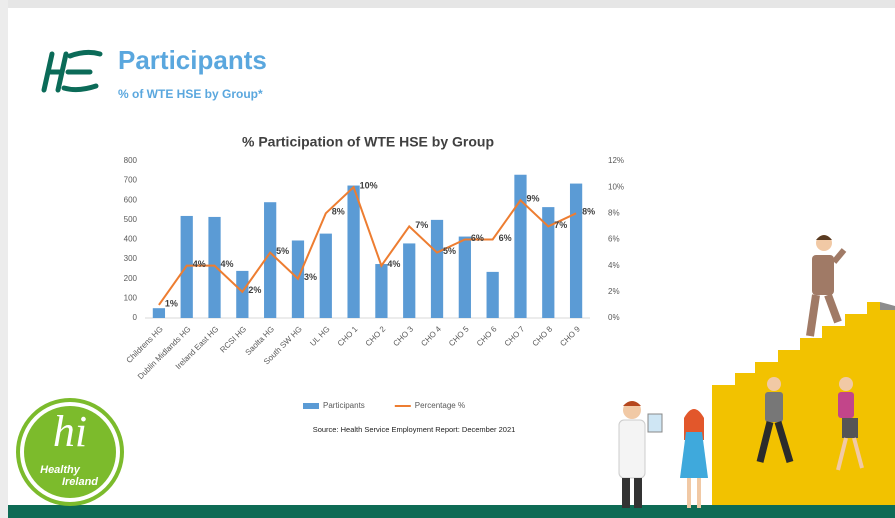 The width and height of the screenshot is (895, 518). What do you see at coordinates (614, 239) in the screenshot?
I see `y2-tick-label: 6%` at bounding box center [614, 239].